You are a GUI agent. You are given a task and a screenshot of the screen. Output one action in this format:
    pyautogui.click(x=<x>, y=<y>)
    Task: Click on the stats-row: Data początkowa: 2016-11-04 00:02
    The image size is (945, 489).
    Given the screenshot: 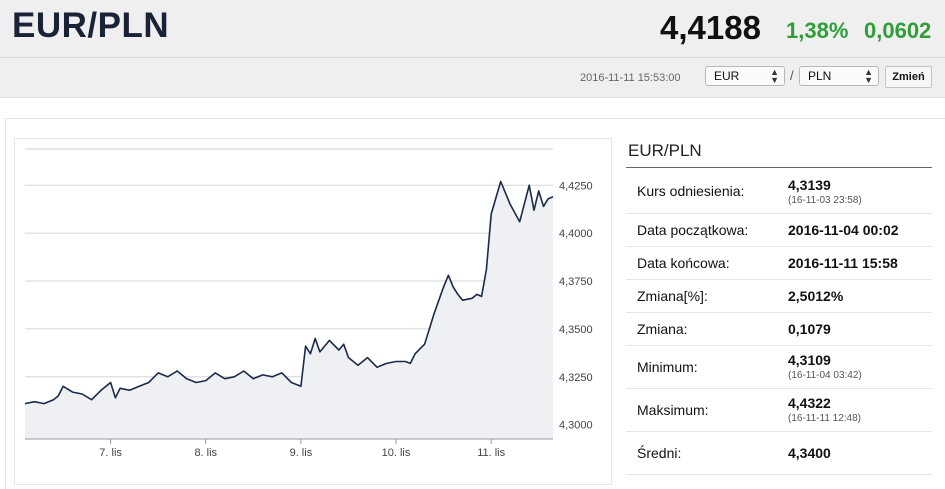 What is the action you would take?
    pyautogui.click(x=779, y=230)
    